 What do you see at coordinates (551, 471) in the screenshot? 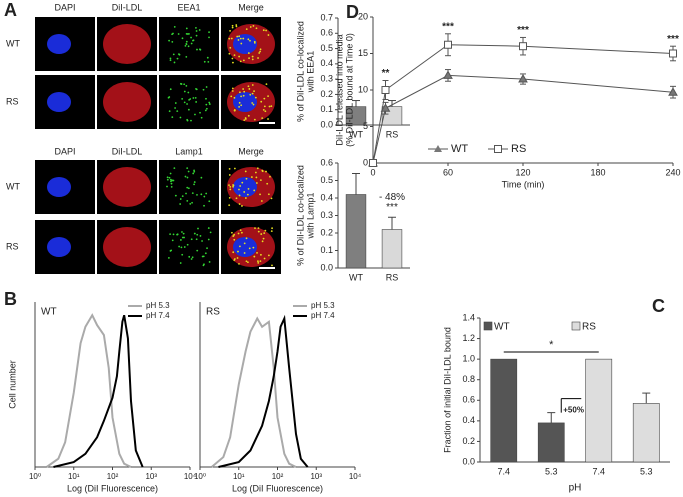
I see `x-tick-label: 5.3` at bounding box center [551, 471].